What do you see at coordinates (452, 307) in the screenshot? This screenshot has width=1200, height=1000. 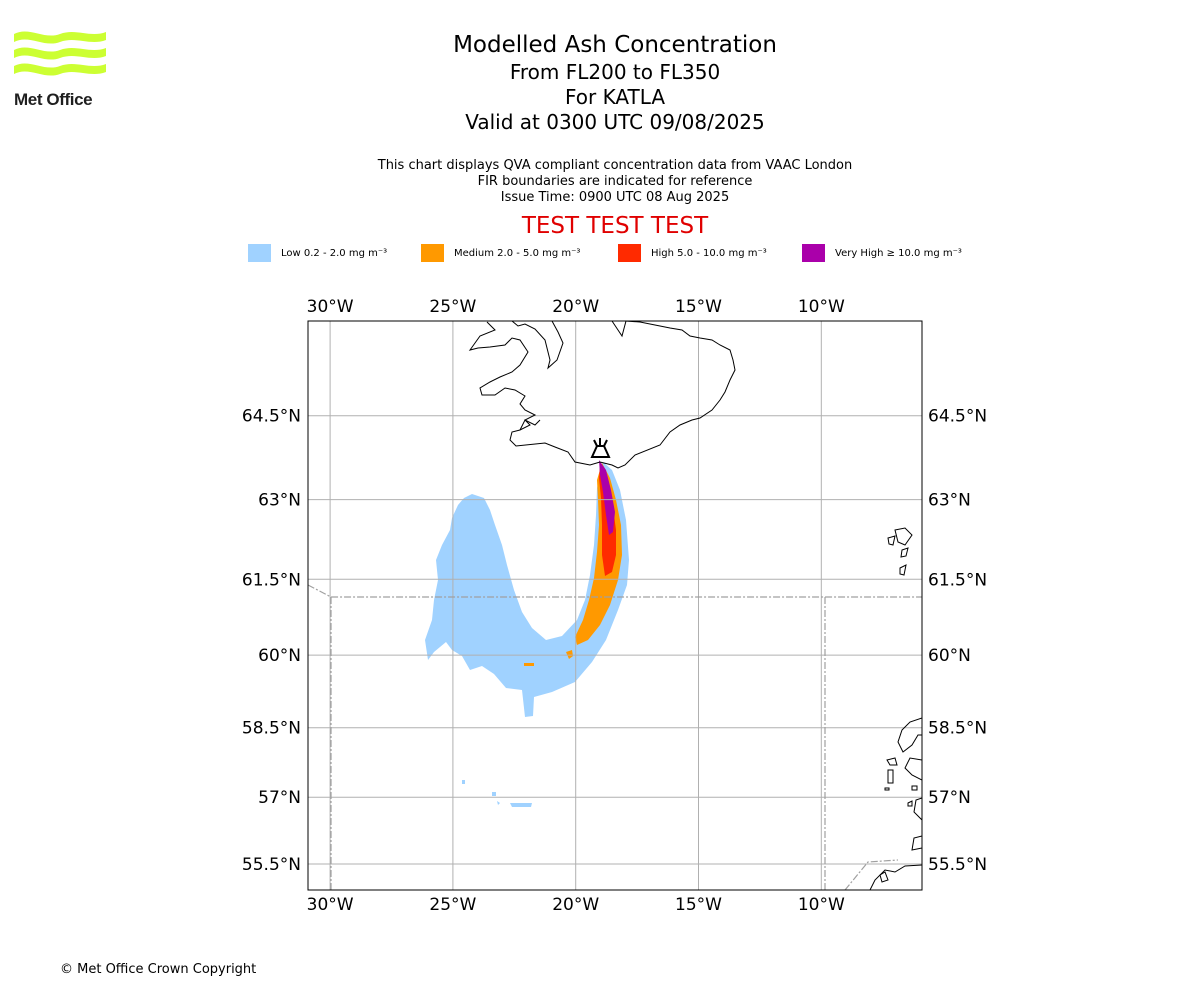 I see `lon-tick-label-top: 25°W` at bounding box center [452, 307].